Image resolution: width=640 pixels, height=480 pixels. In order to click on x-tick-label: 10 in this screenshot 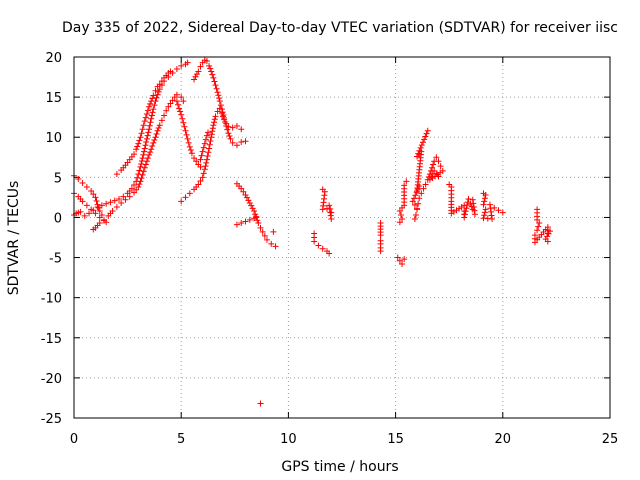, I will do `click(288, 439)`.